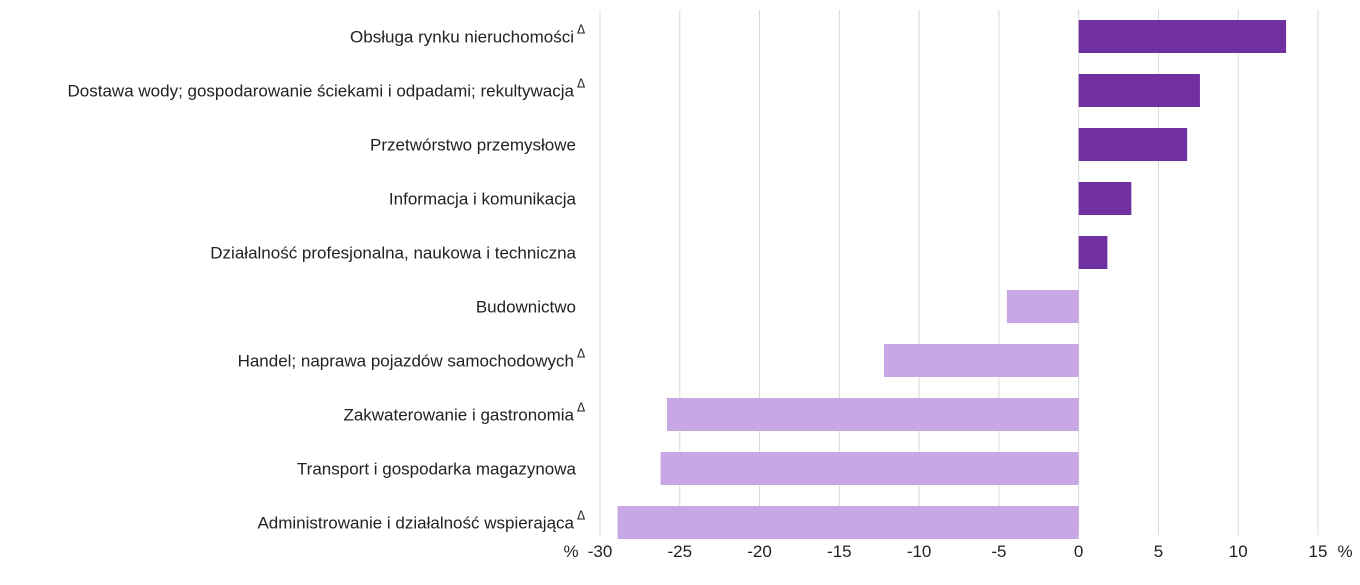  Describe the element at coordinates (679, 551) in the screenshot. I see `x-tick-label: -25` at that location.